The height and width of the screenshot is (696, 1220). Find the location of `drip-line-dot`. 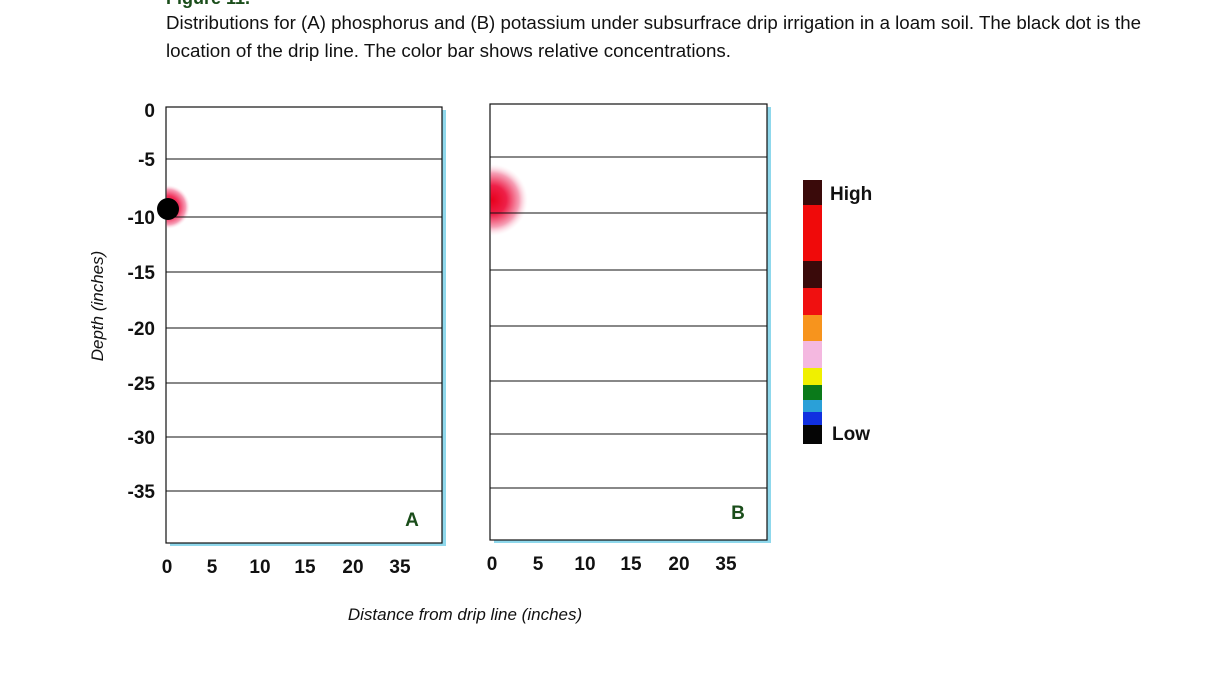

drip-line-dot is located at coordinates (168, 209).